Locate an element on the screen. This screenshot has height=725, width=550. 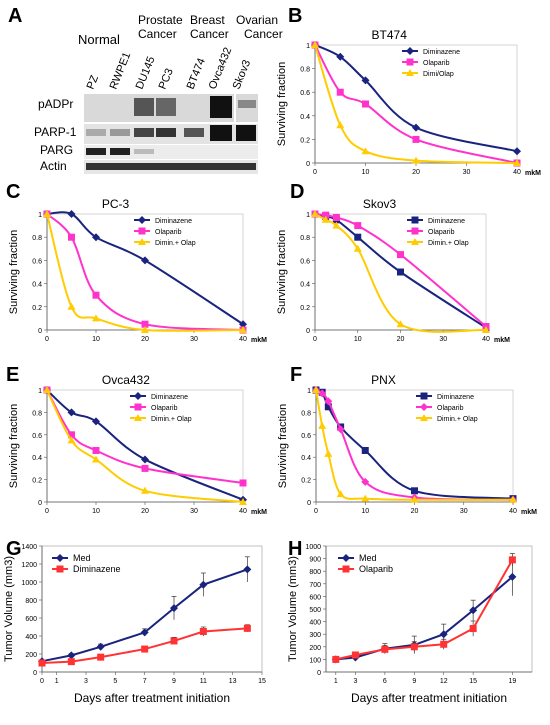
panel-e-xtick-label: 40 is located at coordinates (243, 511).